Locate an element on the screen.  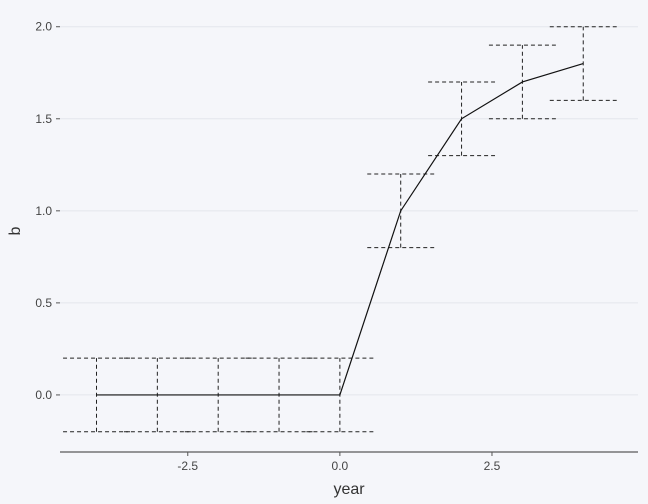
x-axis-title: year is located at coordinates (349, 489).